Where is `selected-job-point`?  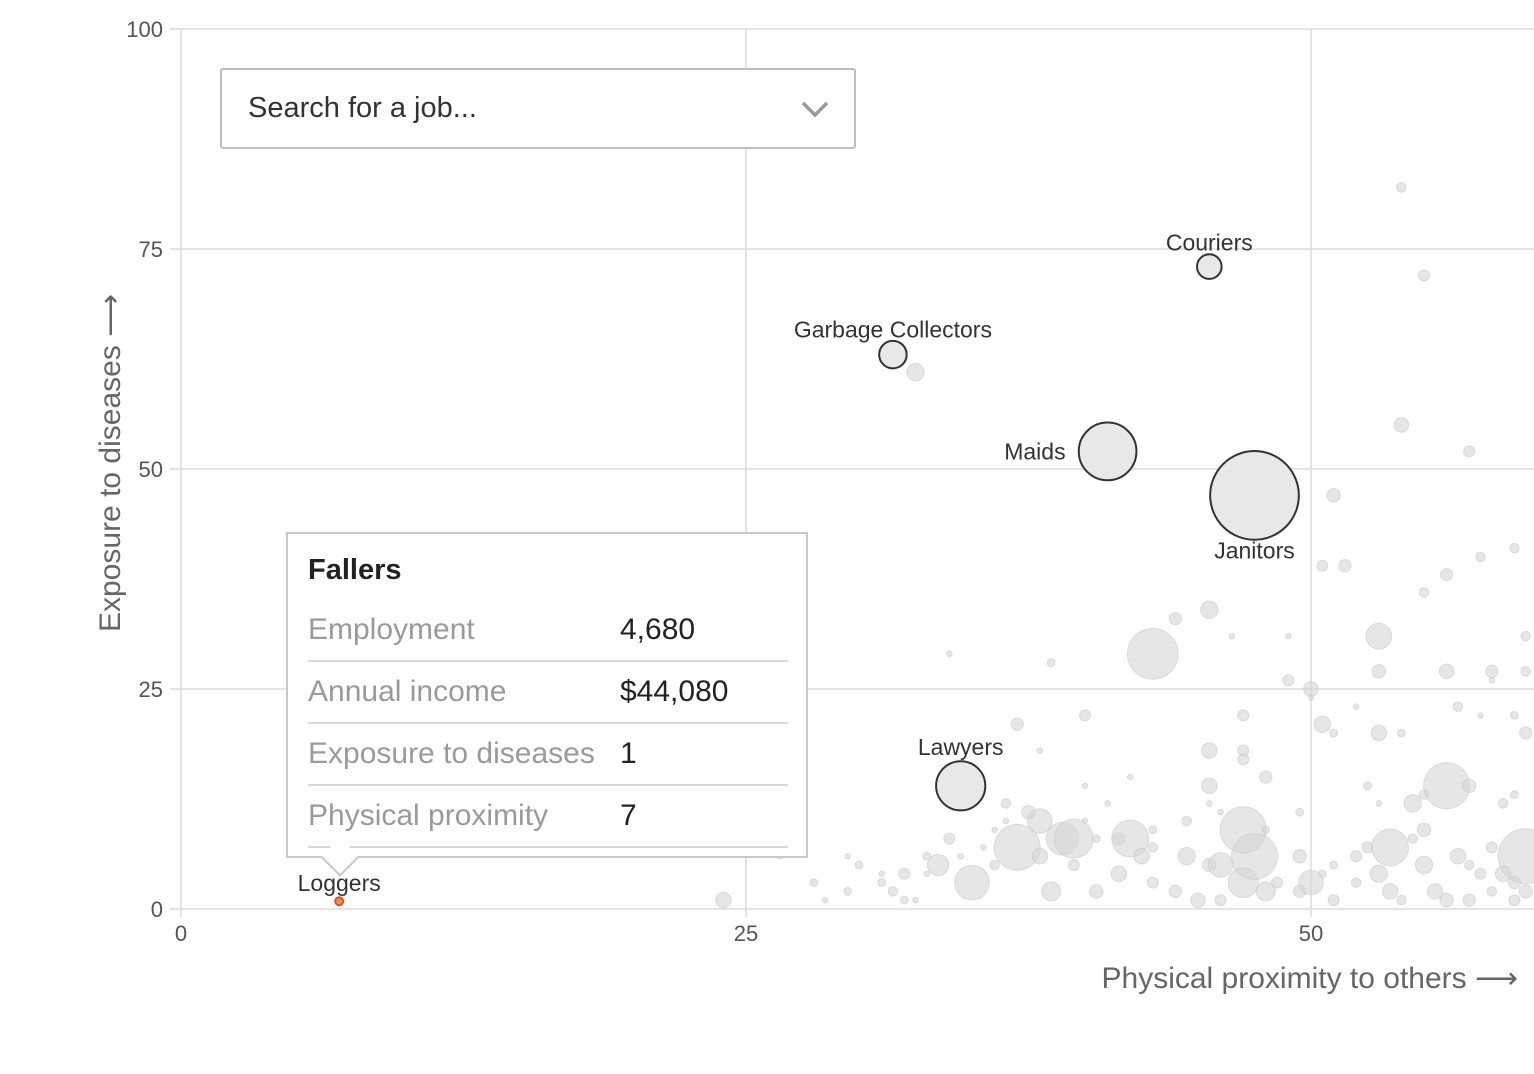
selected-job-point is located at coordinates (339, 901).